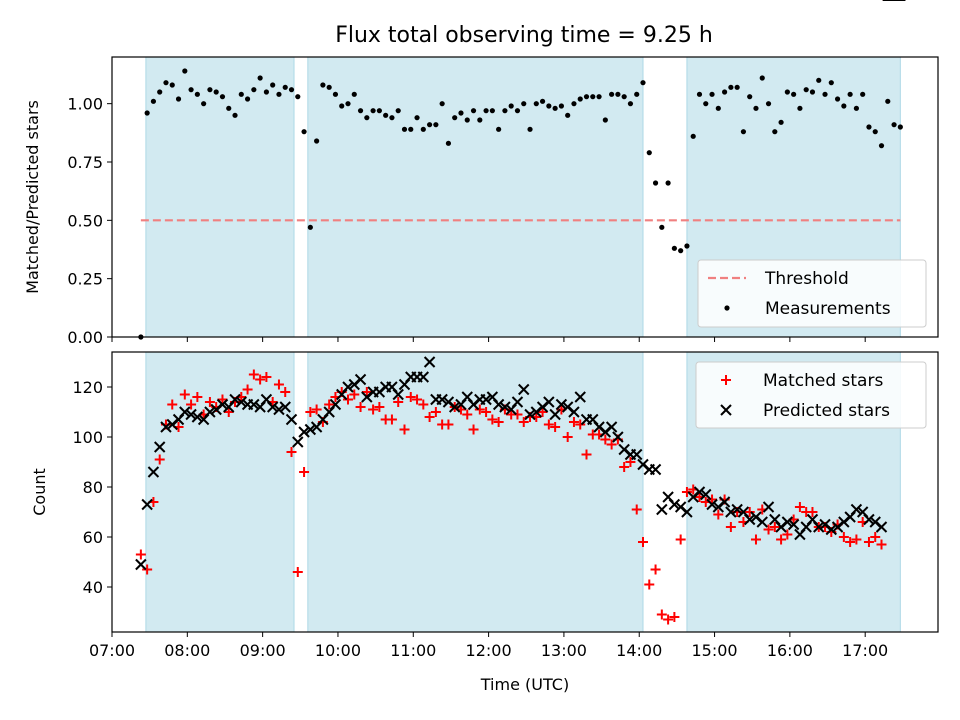  Describe the element at coordinates (85, 104) in the screenshot. I see `y-tick-label: 1.00` at that location.